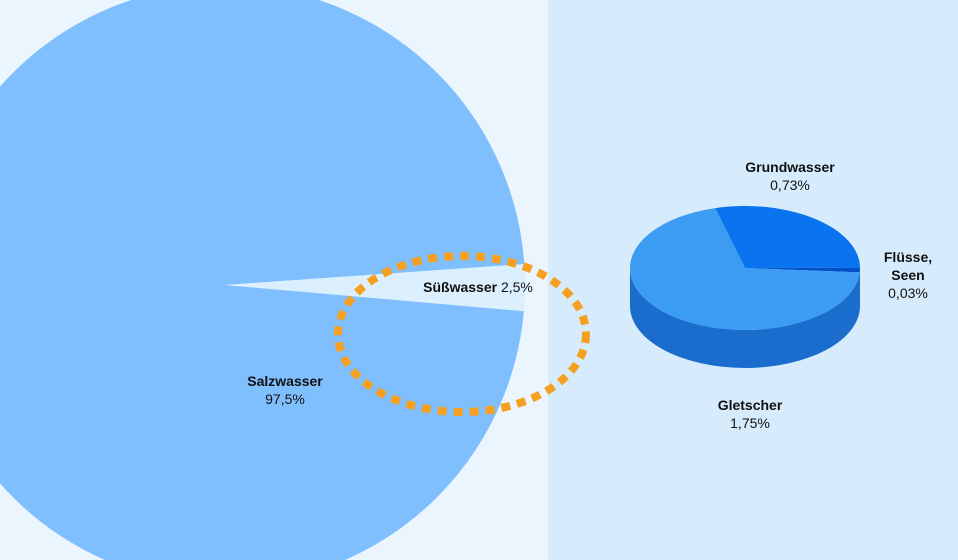 Image resolution: width=958 pixels, height=560 pixels. Describe the element at coordinates (750, 405) in the screenshot. I see `category-label: Gletscher` at that location.